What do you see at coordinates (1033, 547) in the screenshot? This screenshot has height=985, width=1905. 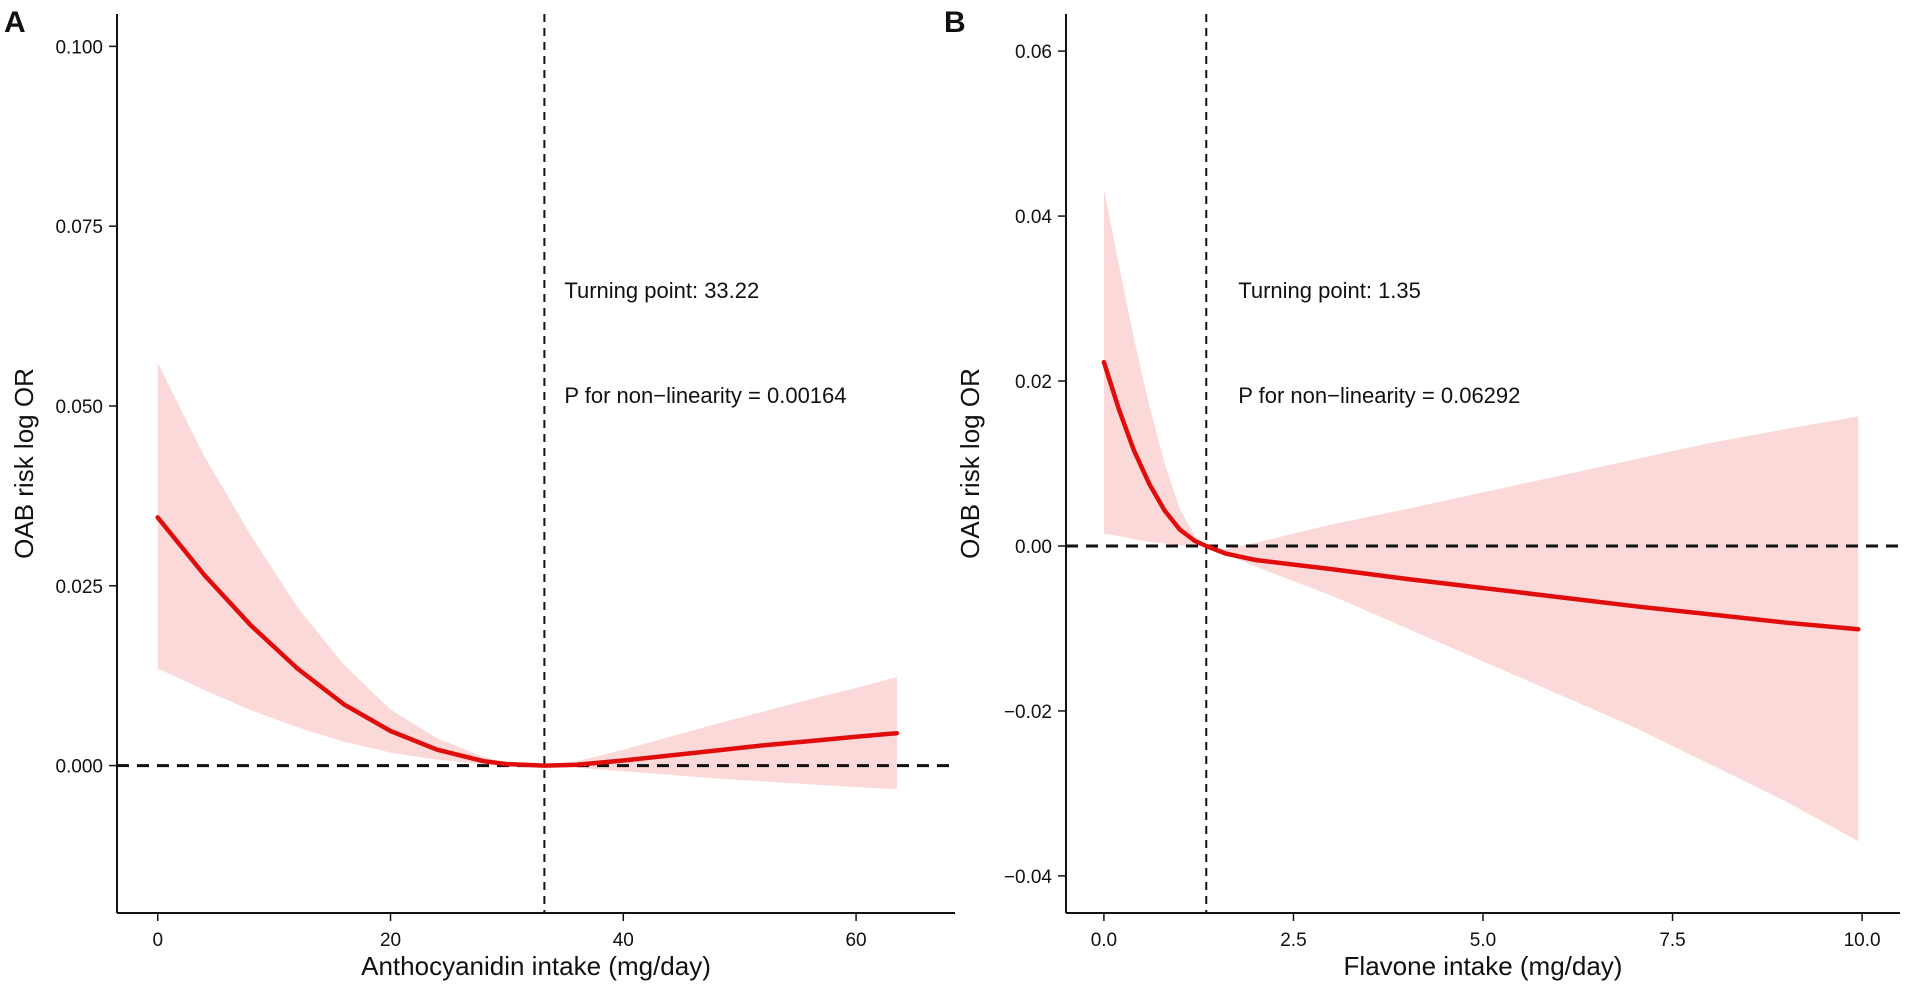 I see `panel-b-y-tick-label: 0.00` at bounding box center [1033, 547].